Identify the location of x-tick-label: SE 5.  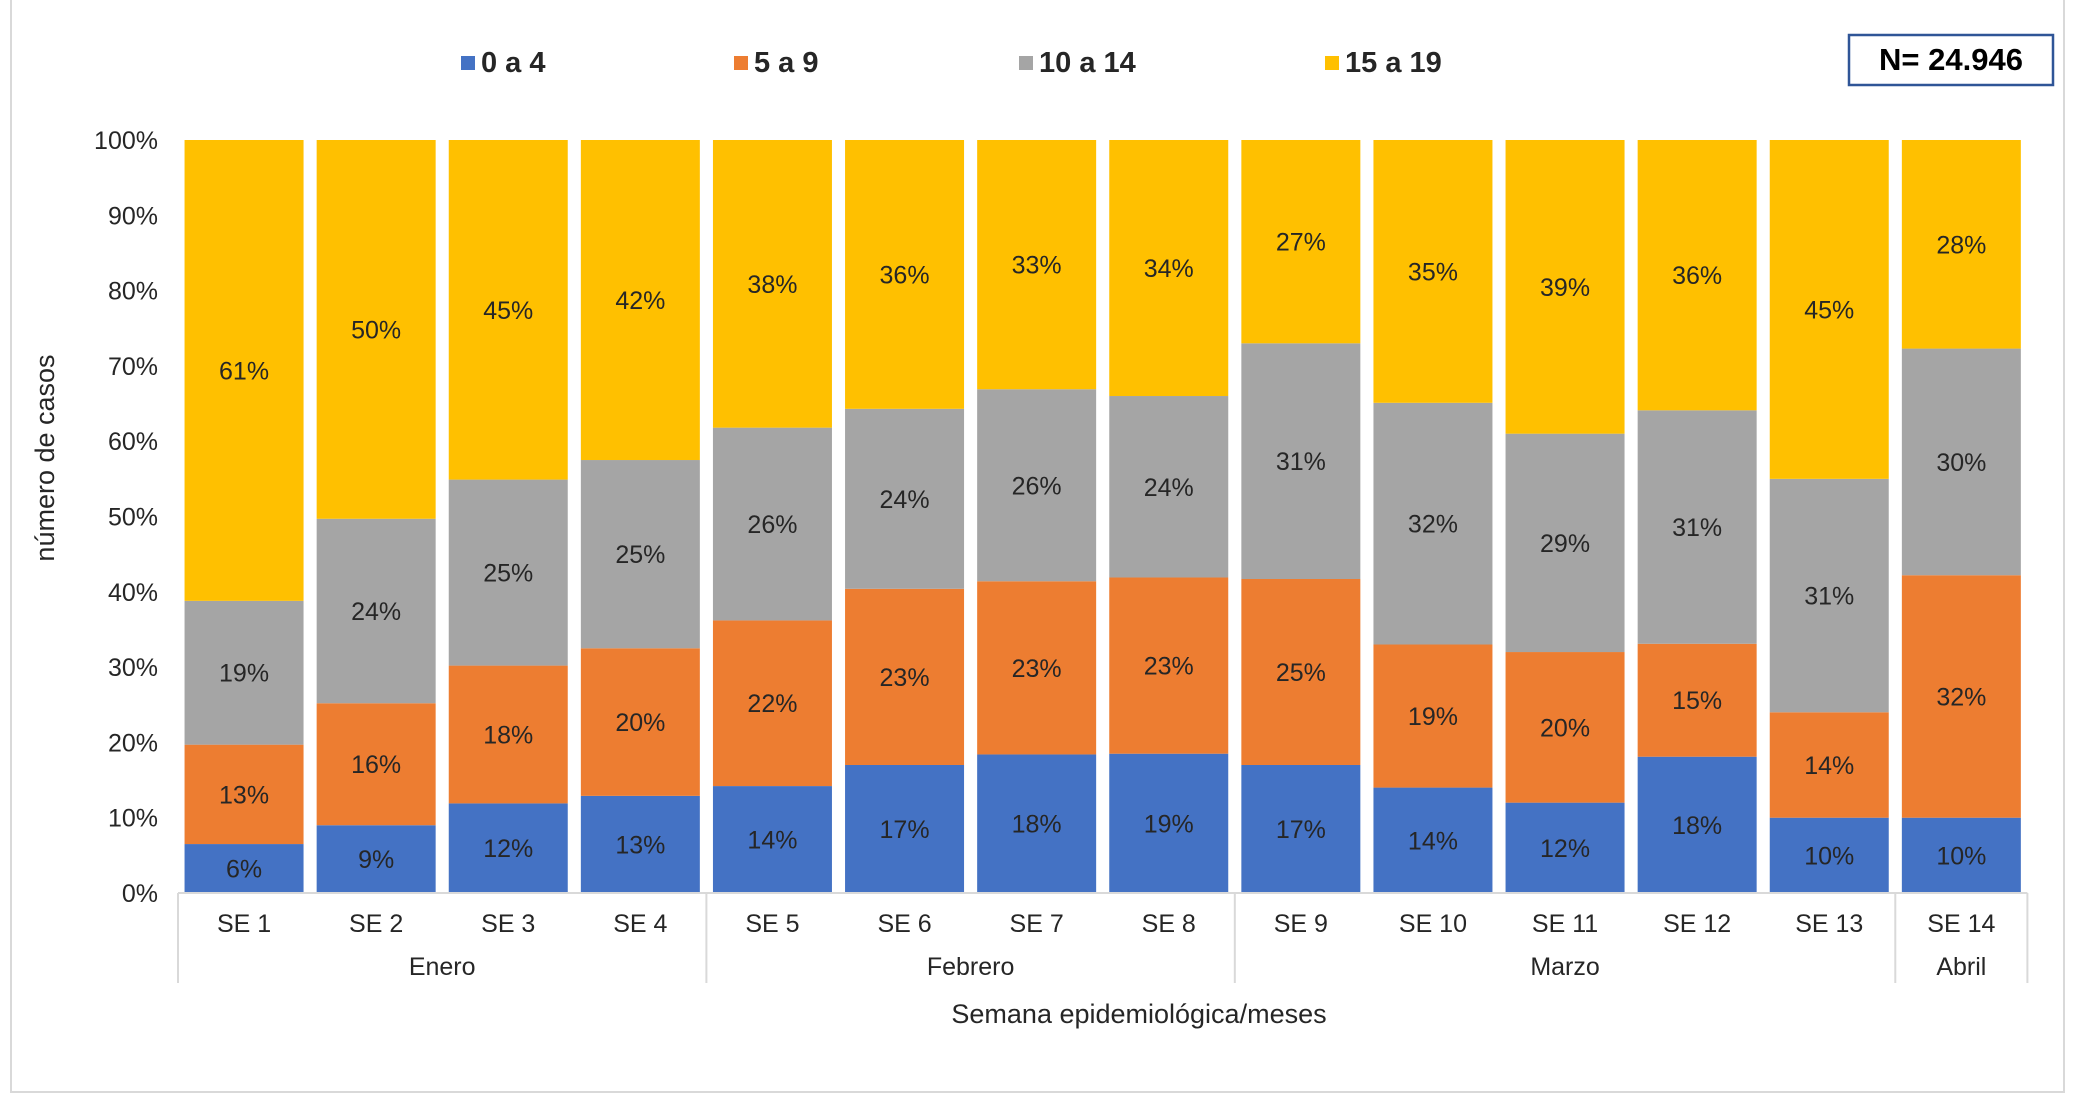
(772, 924).